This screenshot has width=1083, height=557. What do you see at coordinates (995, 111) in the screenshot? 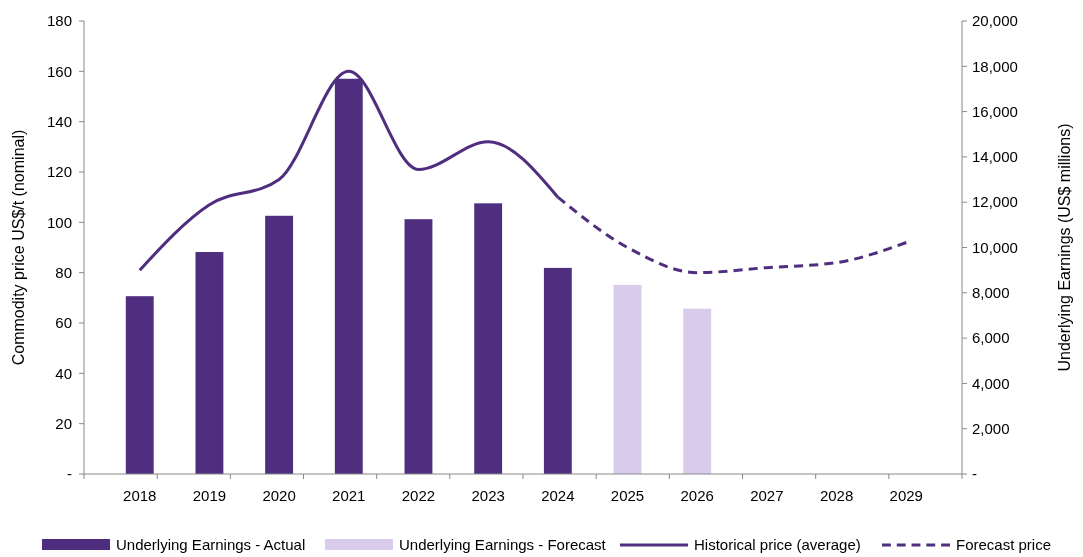
I see `y2-tick-label: 16,000` at bounding box center [995, 111].